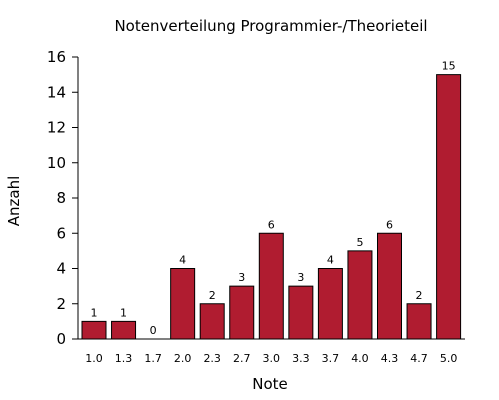 The width and height of the screenshot is (499, 400). I want to click on chart-title: Notenverteilung Programmier-/Theorieteil, so click(270, 26).